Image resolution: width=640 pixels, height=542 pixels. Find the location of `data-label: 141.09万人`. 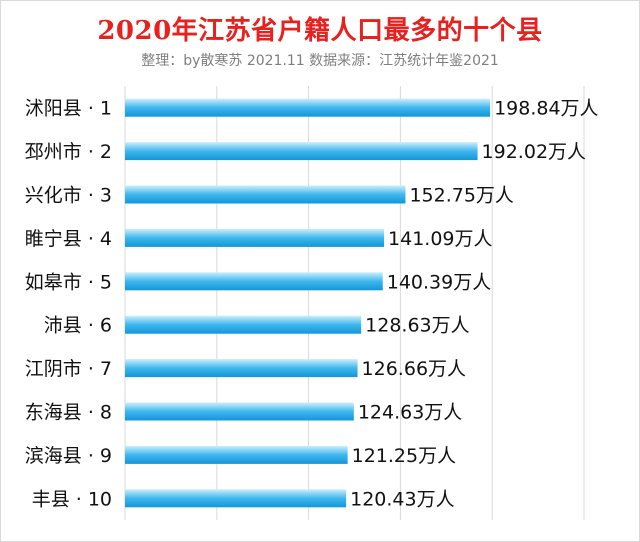

data-label: 141.09万人 is located at coordinates (440, 239).